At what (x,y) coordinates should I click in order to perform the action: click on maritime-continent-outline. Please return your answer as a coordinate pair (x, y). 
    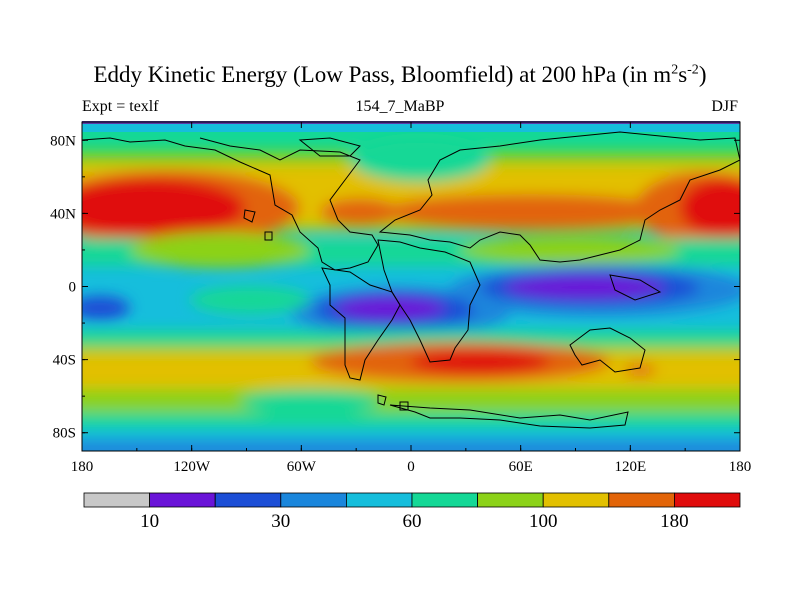
    Looking at the image, I should click on (635, 287).